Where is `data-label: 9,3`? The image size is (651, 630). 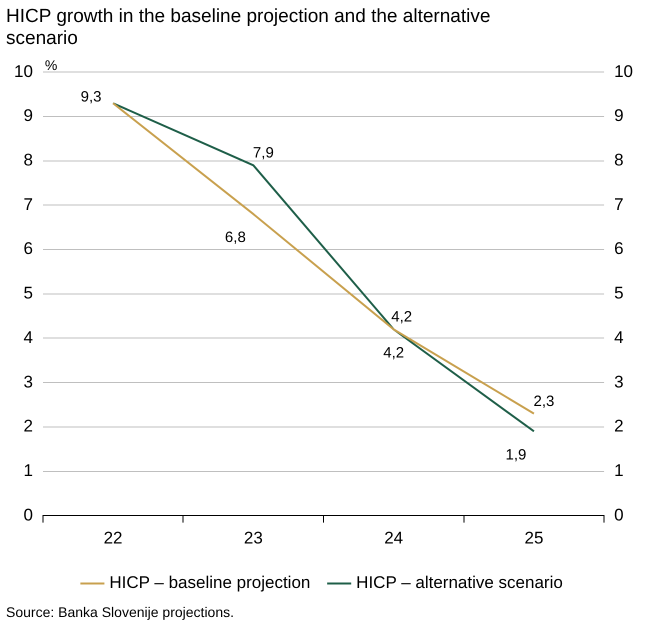
data-label: 9,3 is located at coordinates (91, 97).